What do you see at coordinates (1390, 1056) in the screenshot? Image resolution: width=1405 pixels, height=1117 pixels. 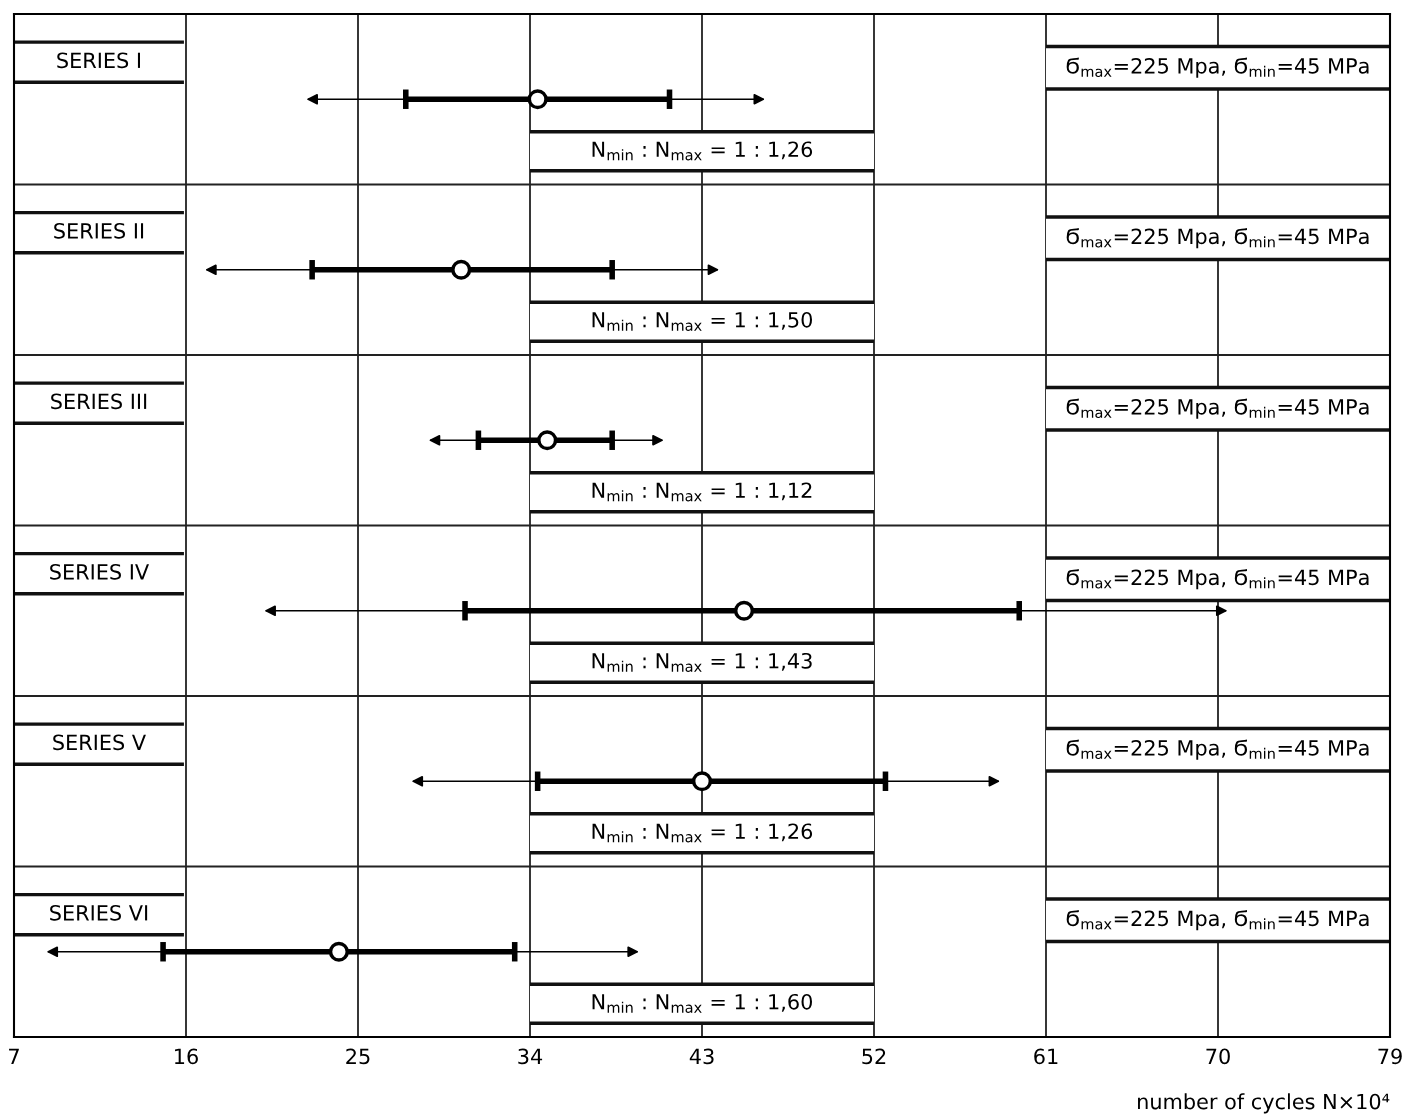 I see `x-tick-label: 79` at bounding box center [1390, 1056].